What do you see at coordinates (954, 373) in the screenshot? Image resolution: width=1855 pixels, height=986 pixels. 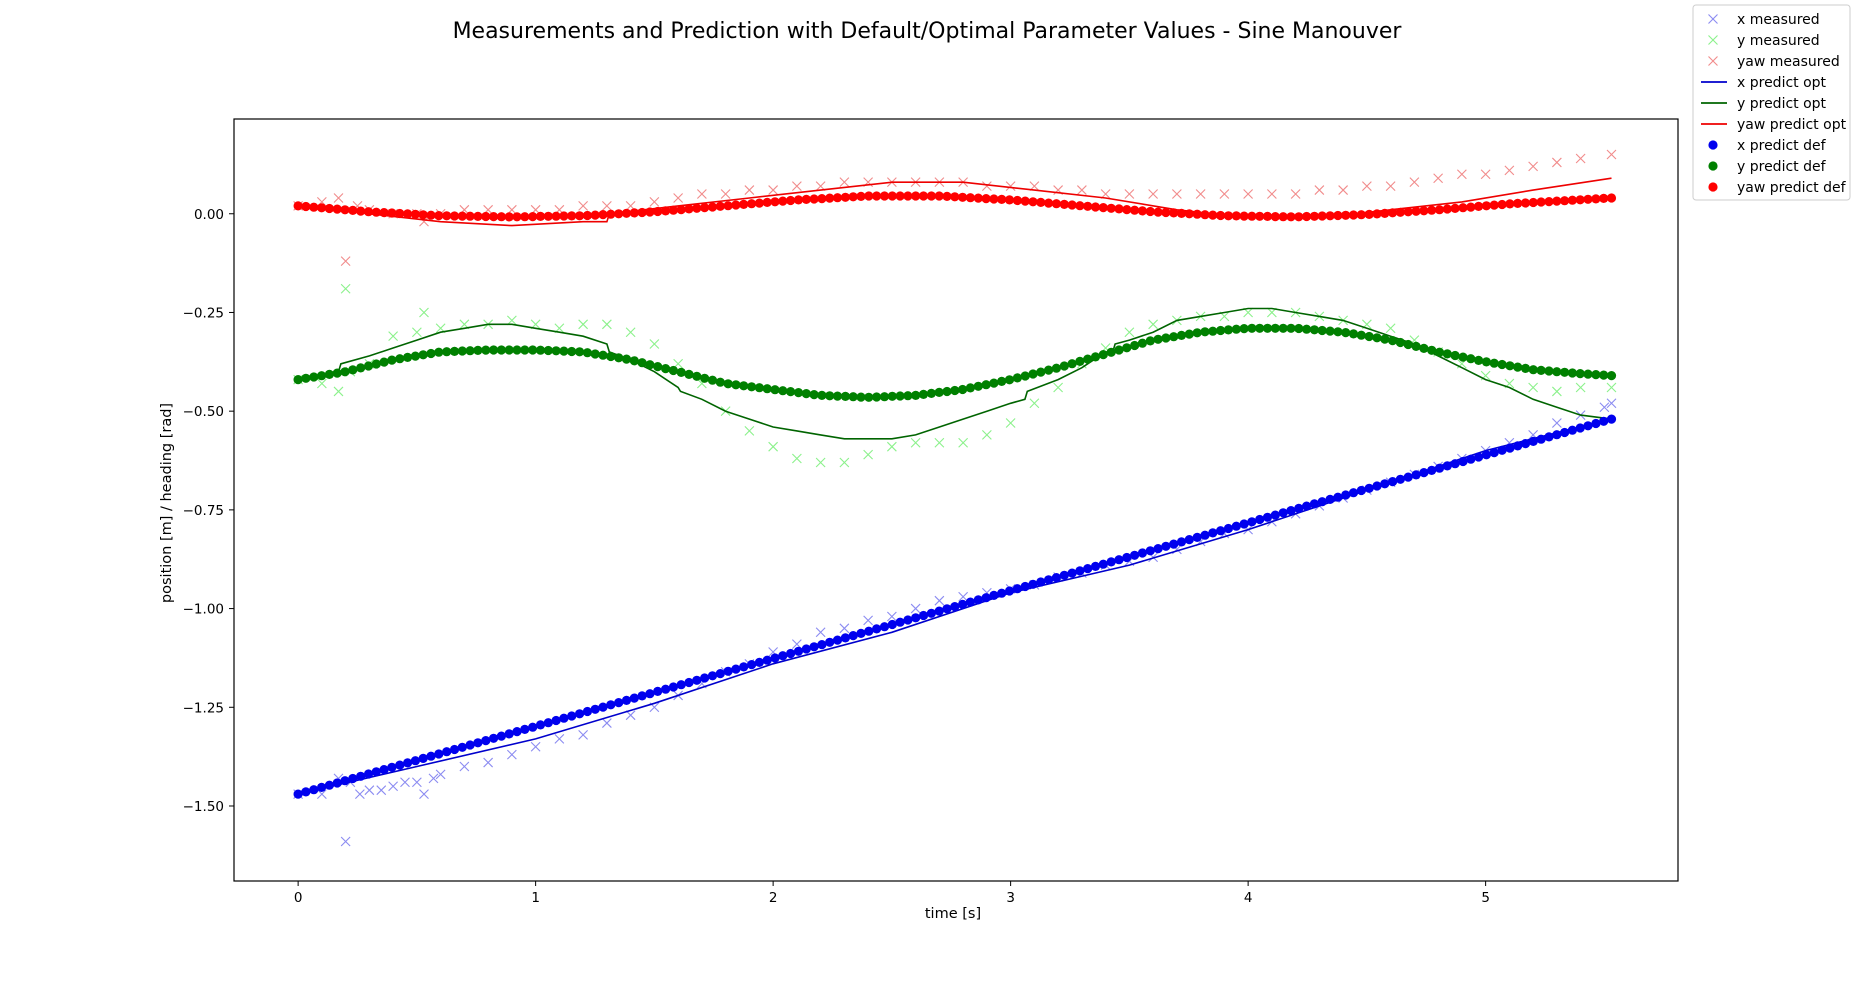 I see `series-y-predict-opt` at bounding box center [954, 373].